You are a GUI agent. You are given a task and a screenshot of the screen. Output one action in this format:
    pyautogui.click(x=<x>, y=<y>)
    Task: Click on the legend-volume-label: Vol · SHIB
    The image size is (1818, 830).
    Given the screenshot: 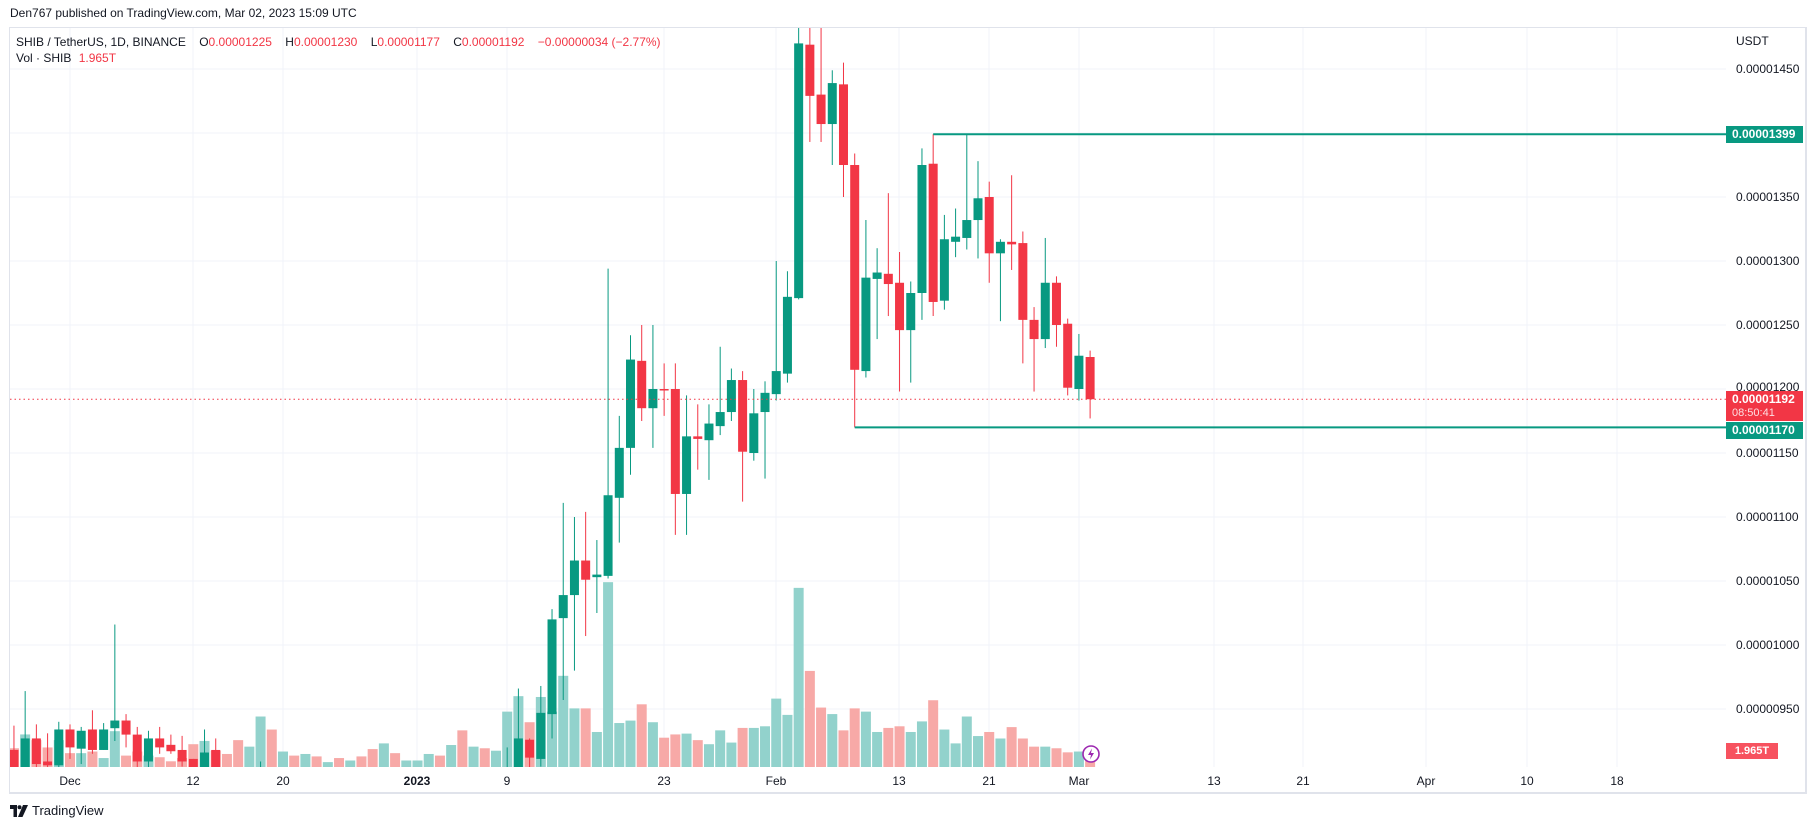 What is the action you would take?
    pyautogui.click(x=44, y=58)
    